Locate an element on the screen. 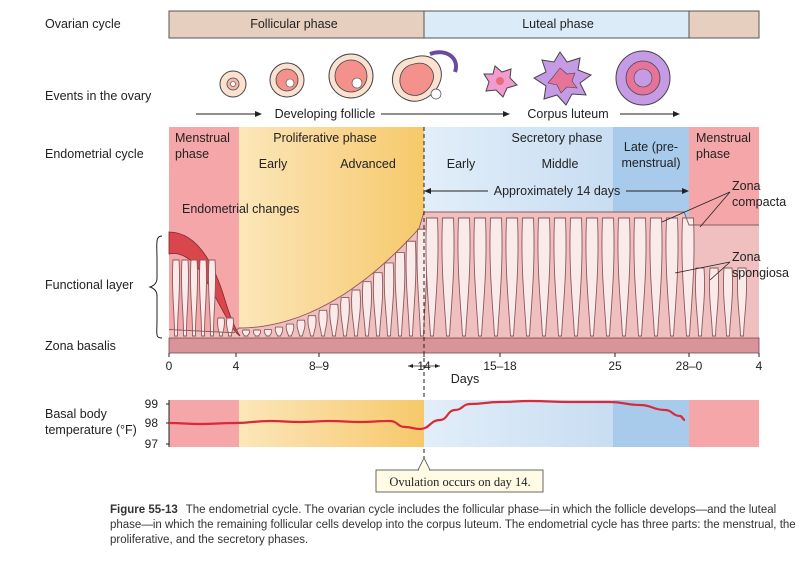  basal-temperature-line is located at coordinates (427, 415).